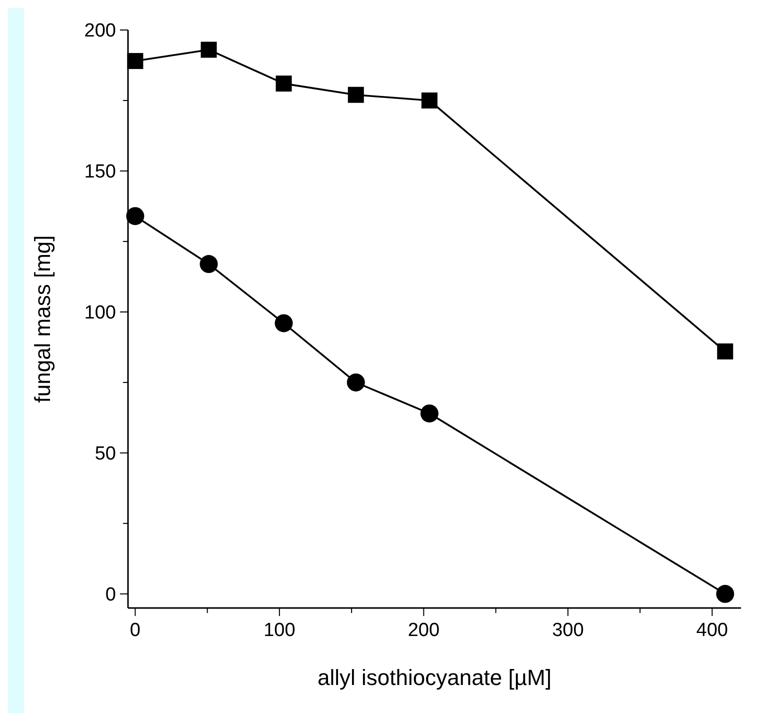 This screenshot has width=759, height=721. What do you see at coordinates (42, 319) in the screenshot?
I see `y-axis-title: fungal mass [mg]` at bounding box center [42, 319].